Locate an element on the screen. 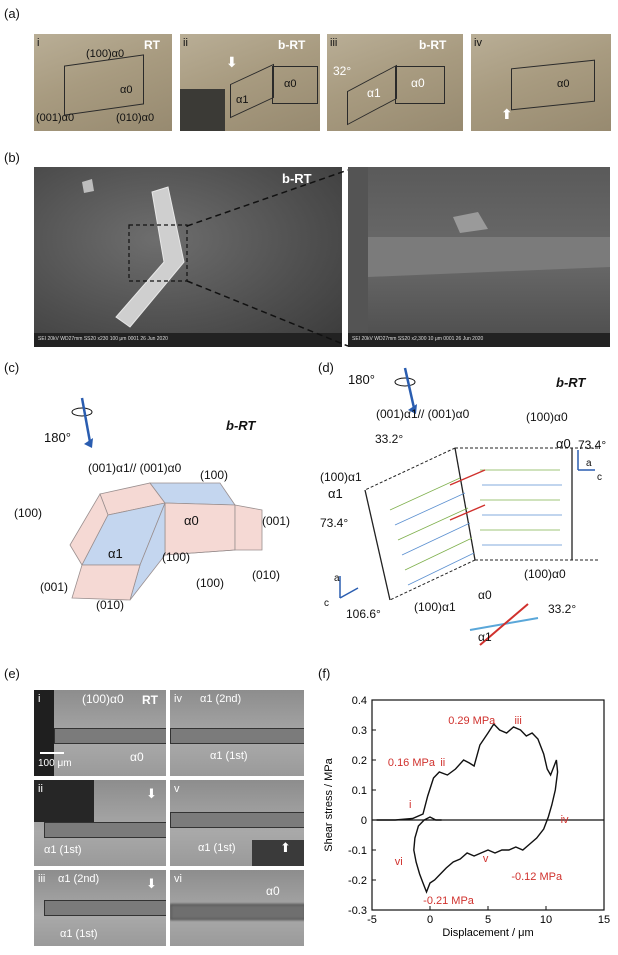 The image size is (618, 955). micrograph-e-iv: iv α1 (2nd) α1 (1st) is located at coordinates (237, 733).